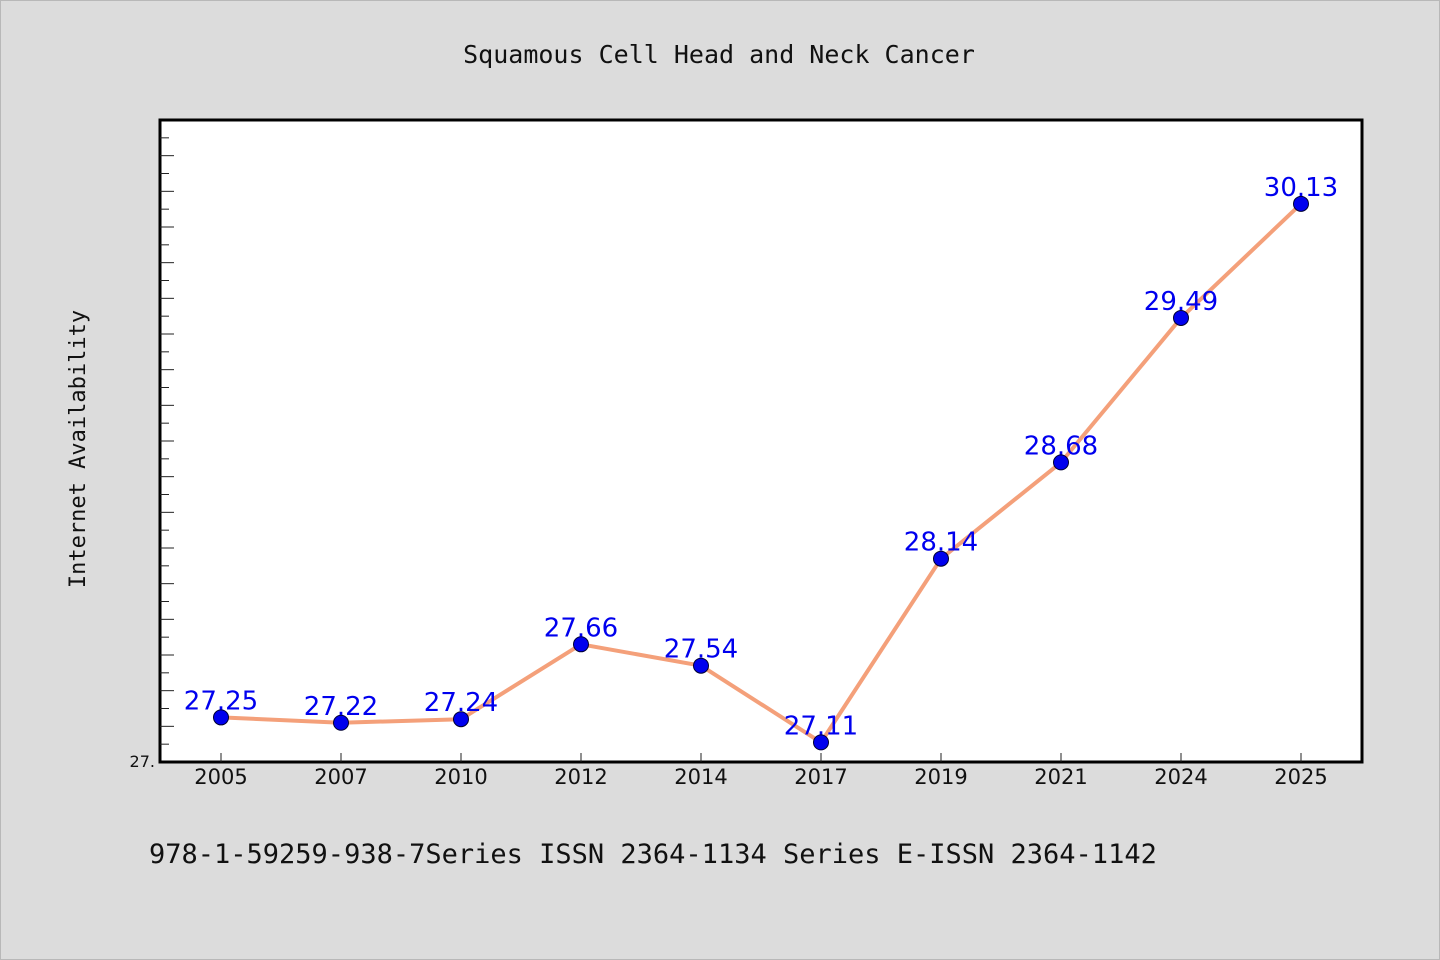 This screenshot has height=960, width=1440. Describe the element at coordinates (719, 54) in the screenshot. I see `chart-title: Squamous Cell Head and Neck Cancer` at that location.